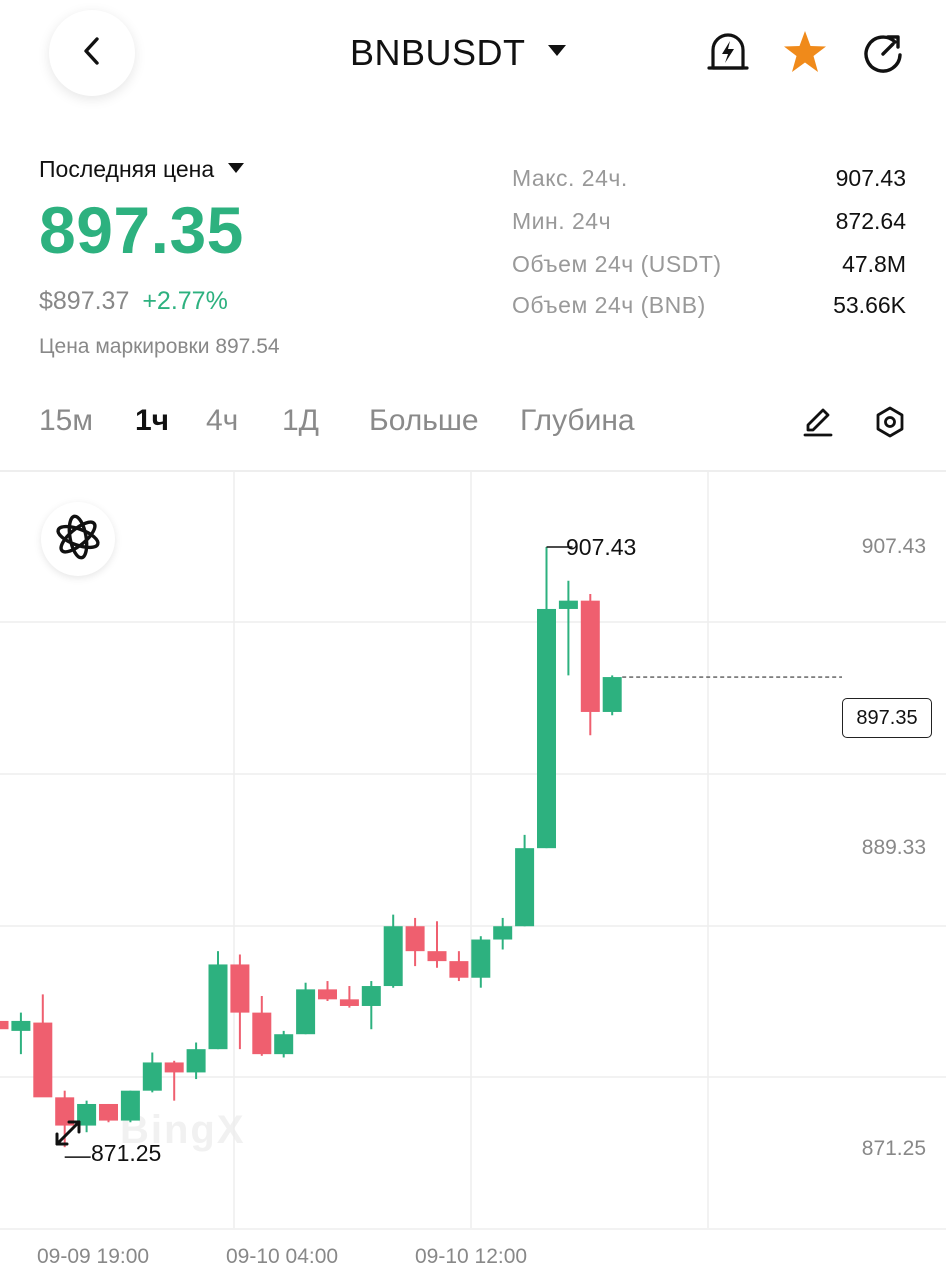 The height and width of the screenshot is (1280, 946). Describe the element at coordinates (84, 301) in the screenshot. I see `usd-price: $897.37` at that location.